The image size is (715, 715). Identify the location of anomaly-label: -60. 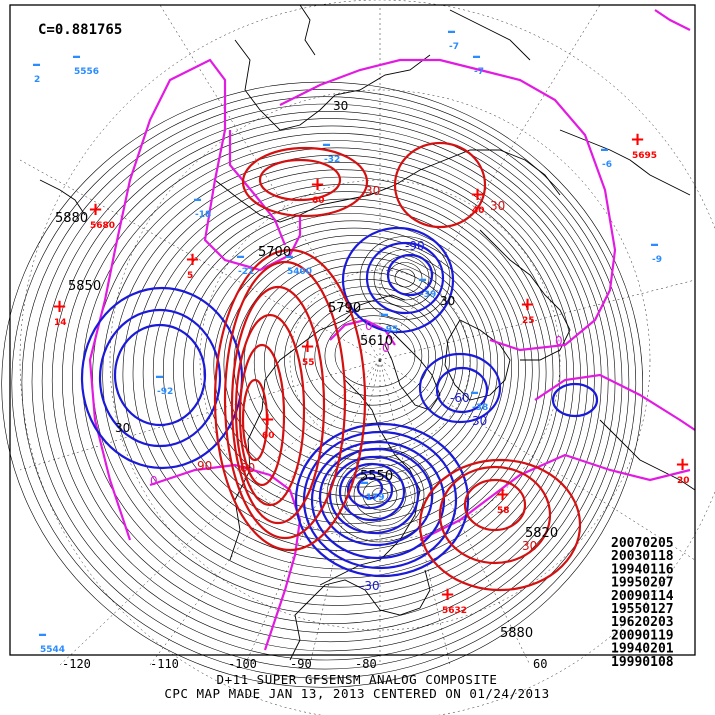
(460, 398).